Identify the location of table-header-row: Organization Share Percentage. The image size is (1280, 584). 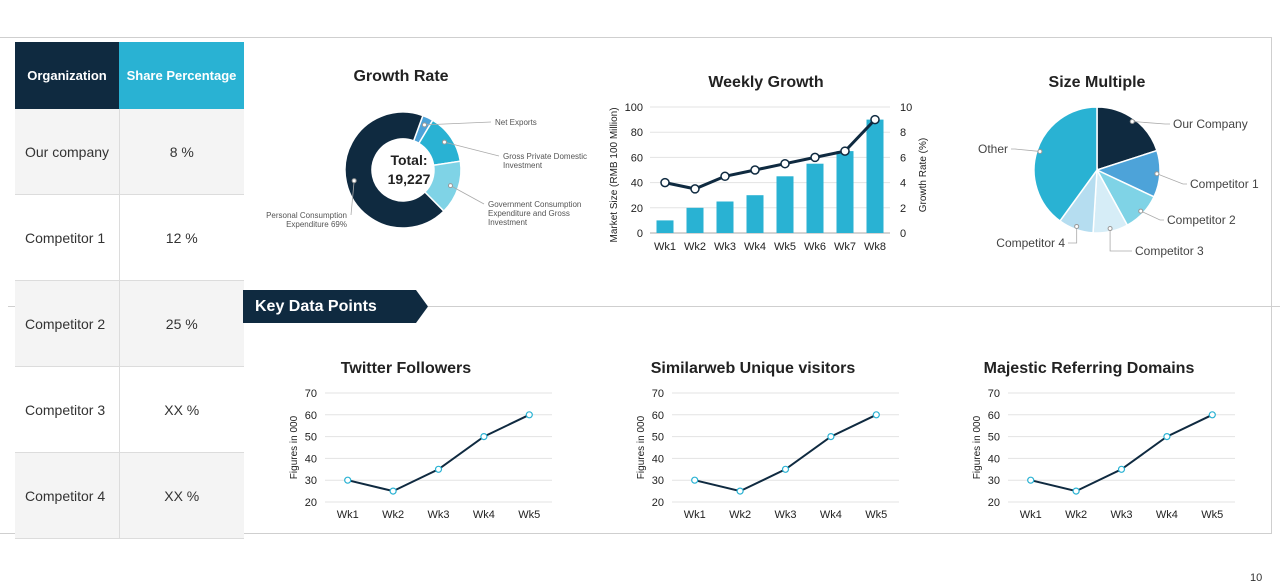
(129, 75).